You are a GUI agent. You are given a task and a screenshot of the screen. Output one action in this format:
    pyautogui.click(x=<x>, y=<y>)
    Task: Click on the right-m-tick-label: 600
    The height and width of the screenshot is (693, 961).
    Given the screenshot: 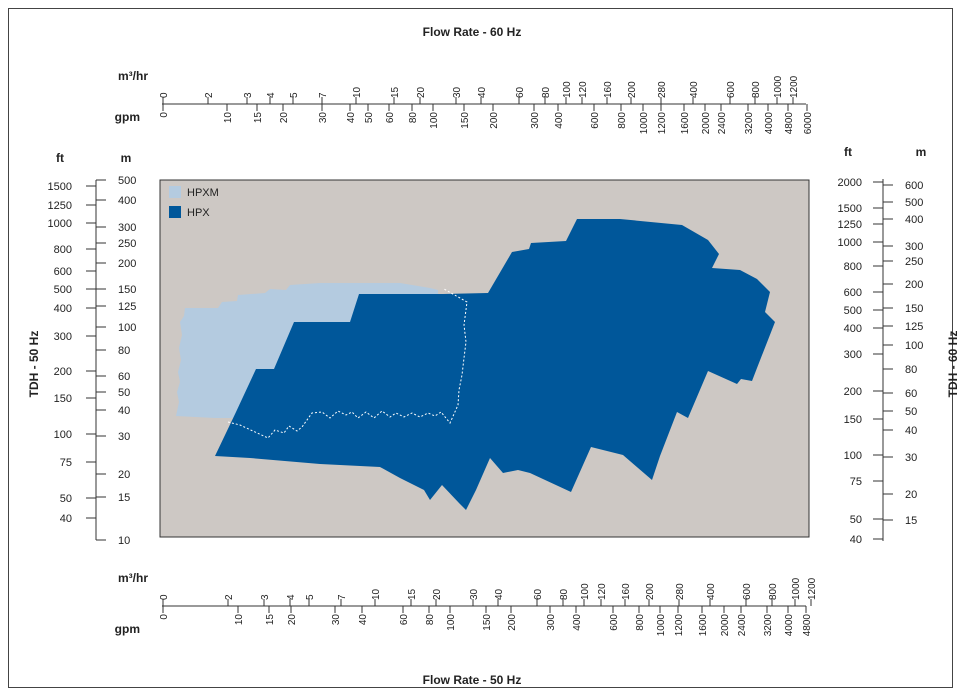 What is the action you would take?
    pyautogui.click(x=914, y=186)
    